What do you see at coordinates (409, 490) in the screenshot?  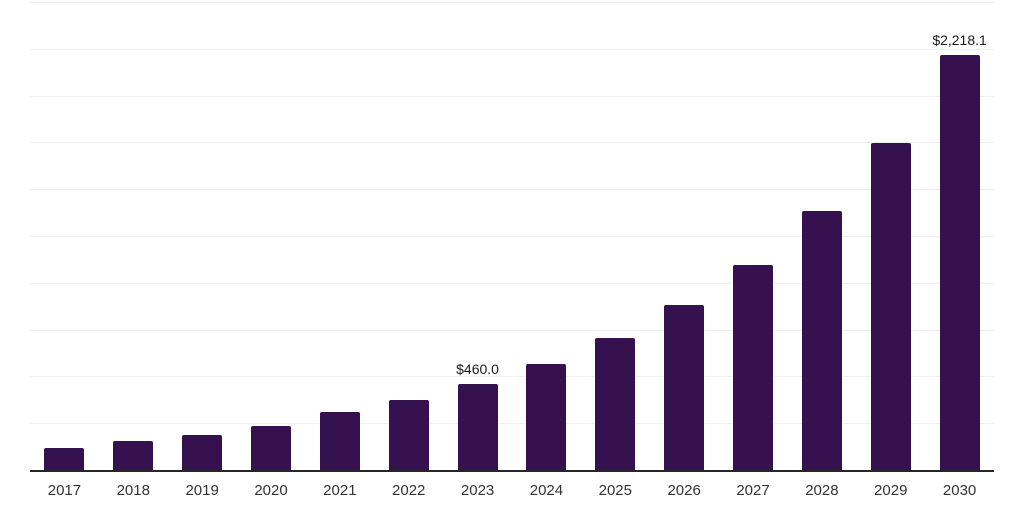 I see `x-tick-label-2022: 2022` at bounding box center [409, 490].